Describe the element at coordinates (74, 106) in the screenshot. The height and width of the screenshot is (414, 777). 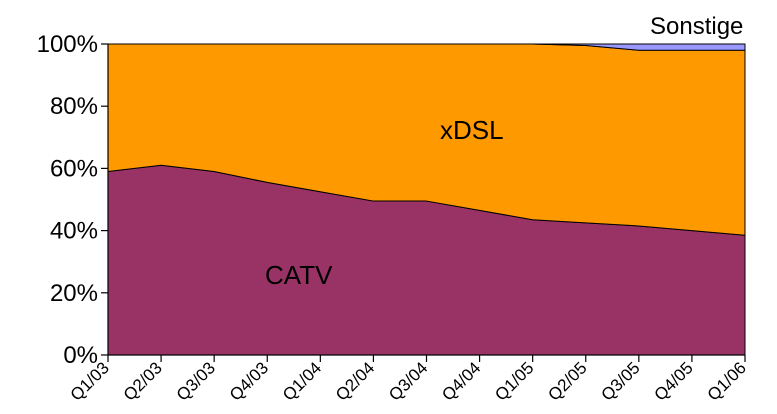
I see `y-tick-label: 80%` at that location.